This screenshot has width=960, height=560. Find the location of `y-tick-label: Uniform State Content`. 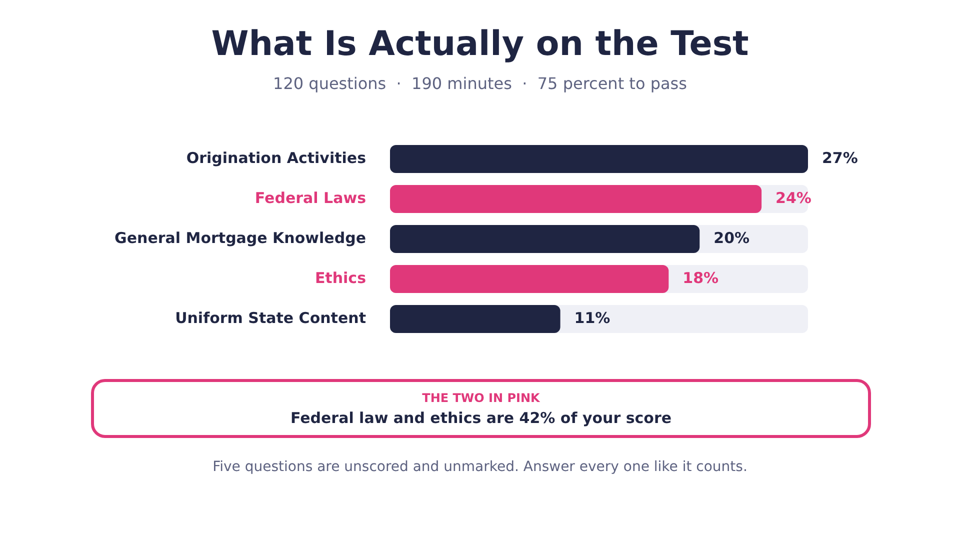

y-tick-label: Uniform State Content is located at coordinates (270, 317).